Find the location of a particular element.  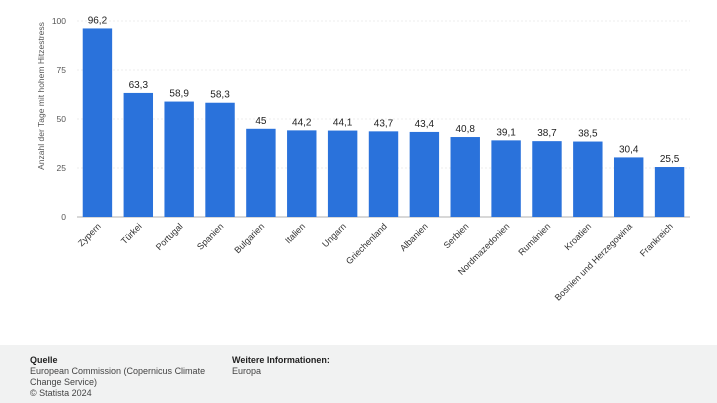

value-label: 63,3 is located at coordinates (139, 85).